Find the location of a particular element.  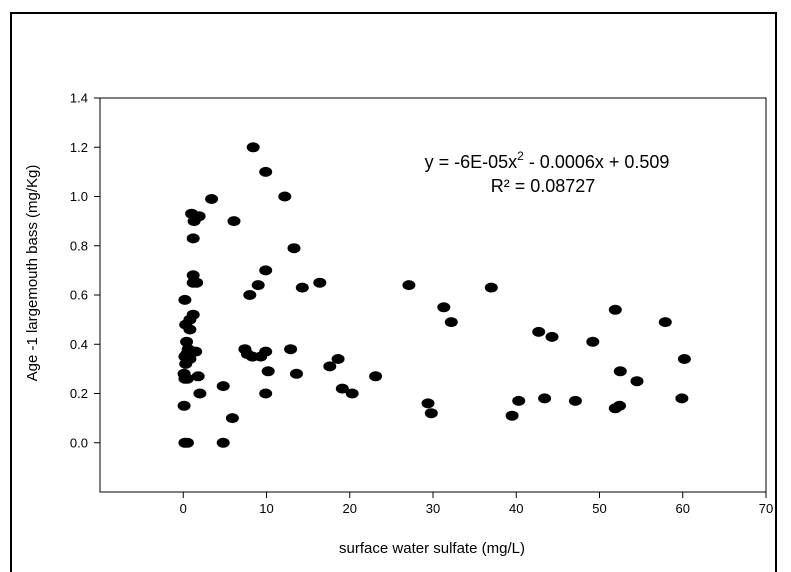

equation-prefix: y = -6E-05x is located at coordinates (471, 162).